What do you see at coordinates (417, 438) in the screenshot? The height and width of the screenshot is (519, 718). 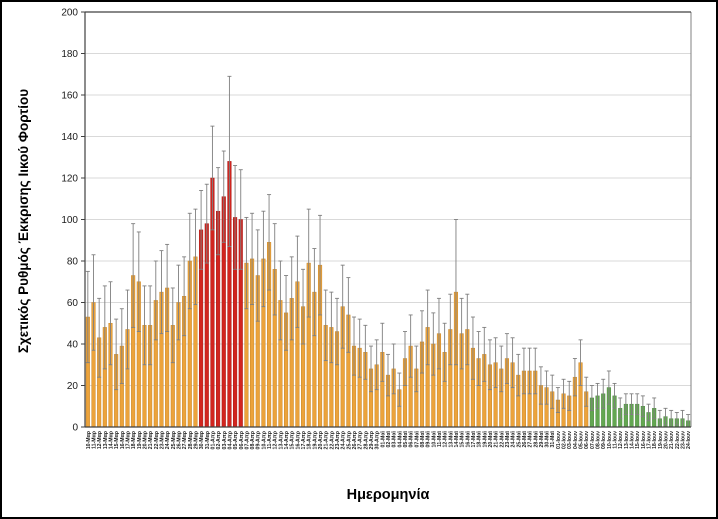 I see `svg-text: 07-Μαϊ` at bounding box center [417, 438].